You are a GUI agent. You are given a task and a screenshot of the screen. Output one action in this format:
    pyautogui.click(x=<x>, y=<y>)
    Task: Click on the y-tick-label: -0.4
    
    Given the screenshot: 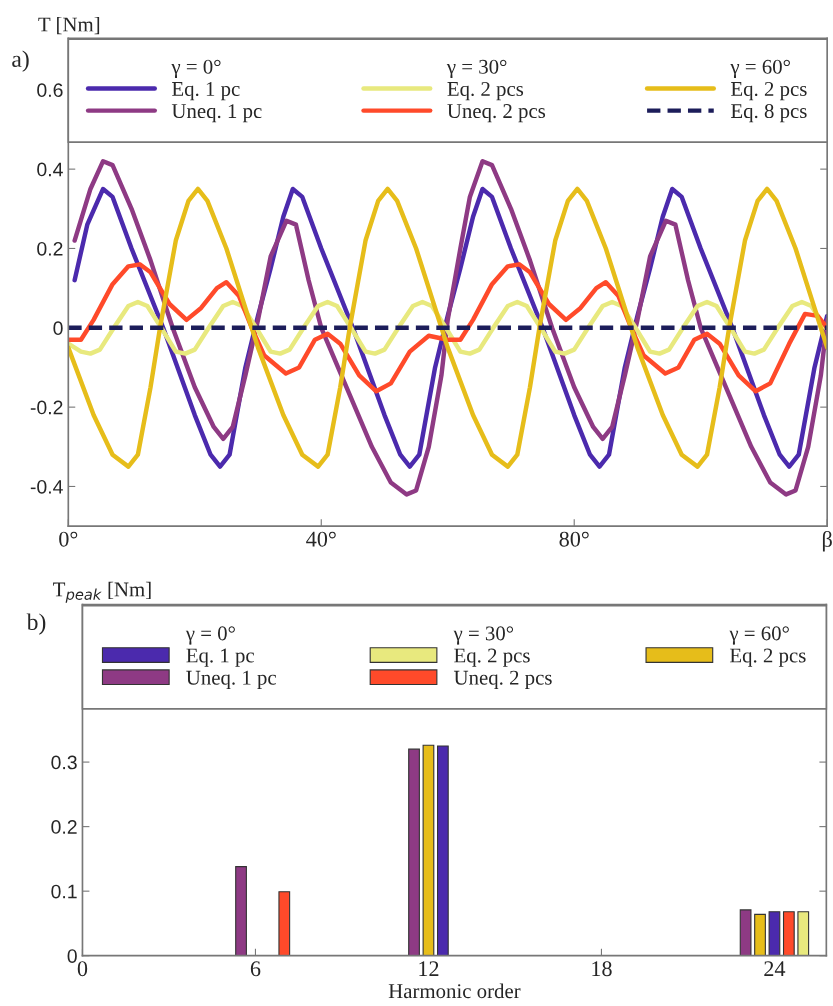 What is the action you would take?
    pyautogui.click(x=46, y=486)
    